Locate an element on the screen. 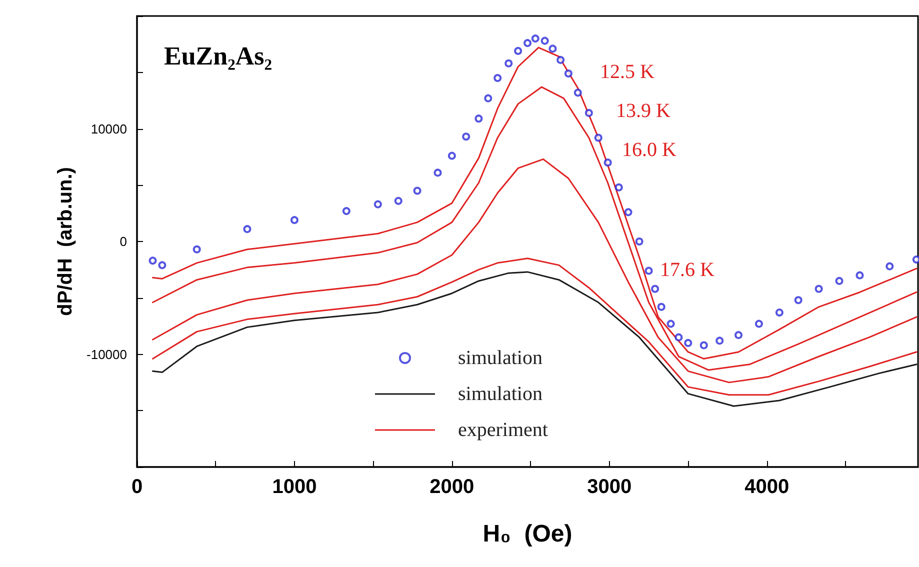  annotation: 17.6 K is located at coordinates (687, 270).